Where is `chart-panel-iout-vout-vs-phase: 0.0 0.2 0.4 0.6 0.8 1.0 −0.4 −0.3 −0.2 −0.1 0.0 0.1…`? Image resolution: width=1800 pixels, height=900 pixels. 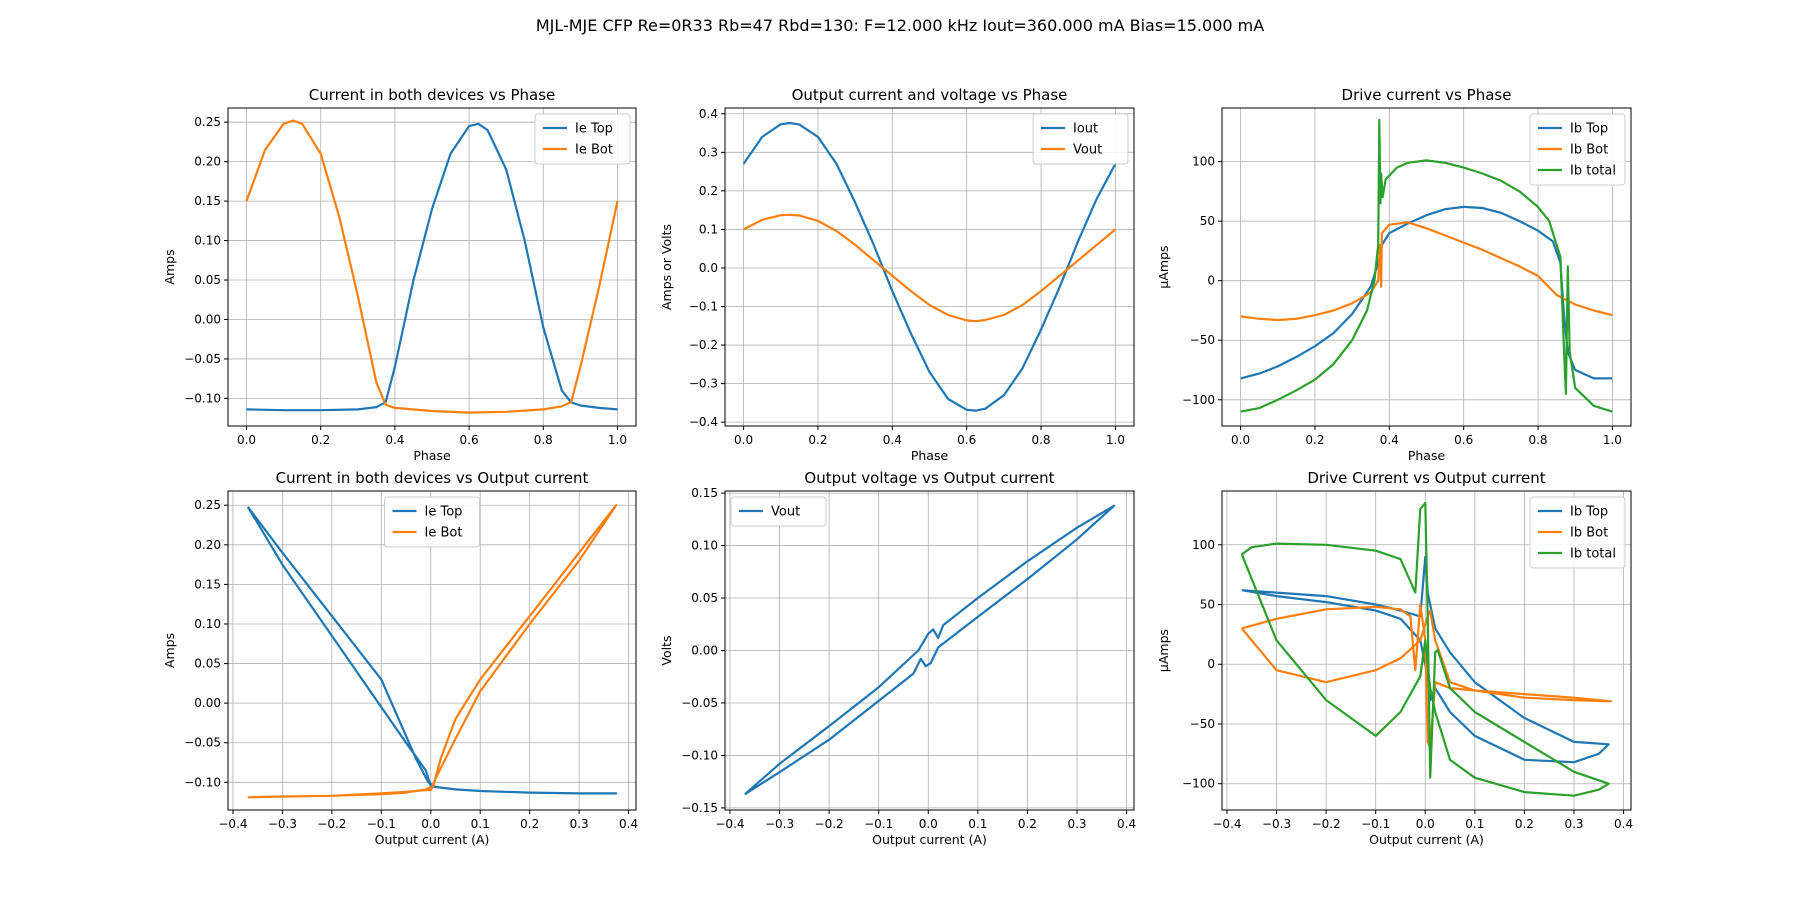 chart-panel-iout-vout-vs-phase: 0.0 0.2 0.4 0.6 0.8 1.0 −0.4 −0.3 −0.2 −0.1 0.0 0.1… is located at coordinates (897, 274).